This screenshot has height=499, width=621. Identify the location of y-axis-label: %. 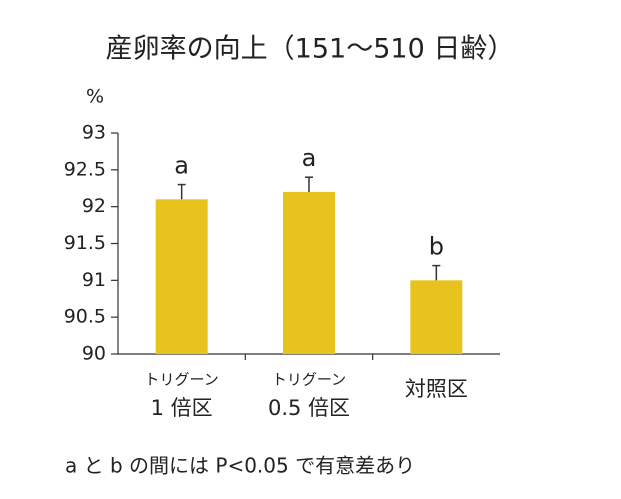
(95, 97).